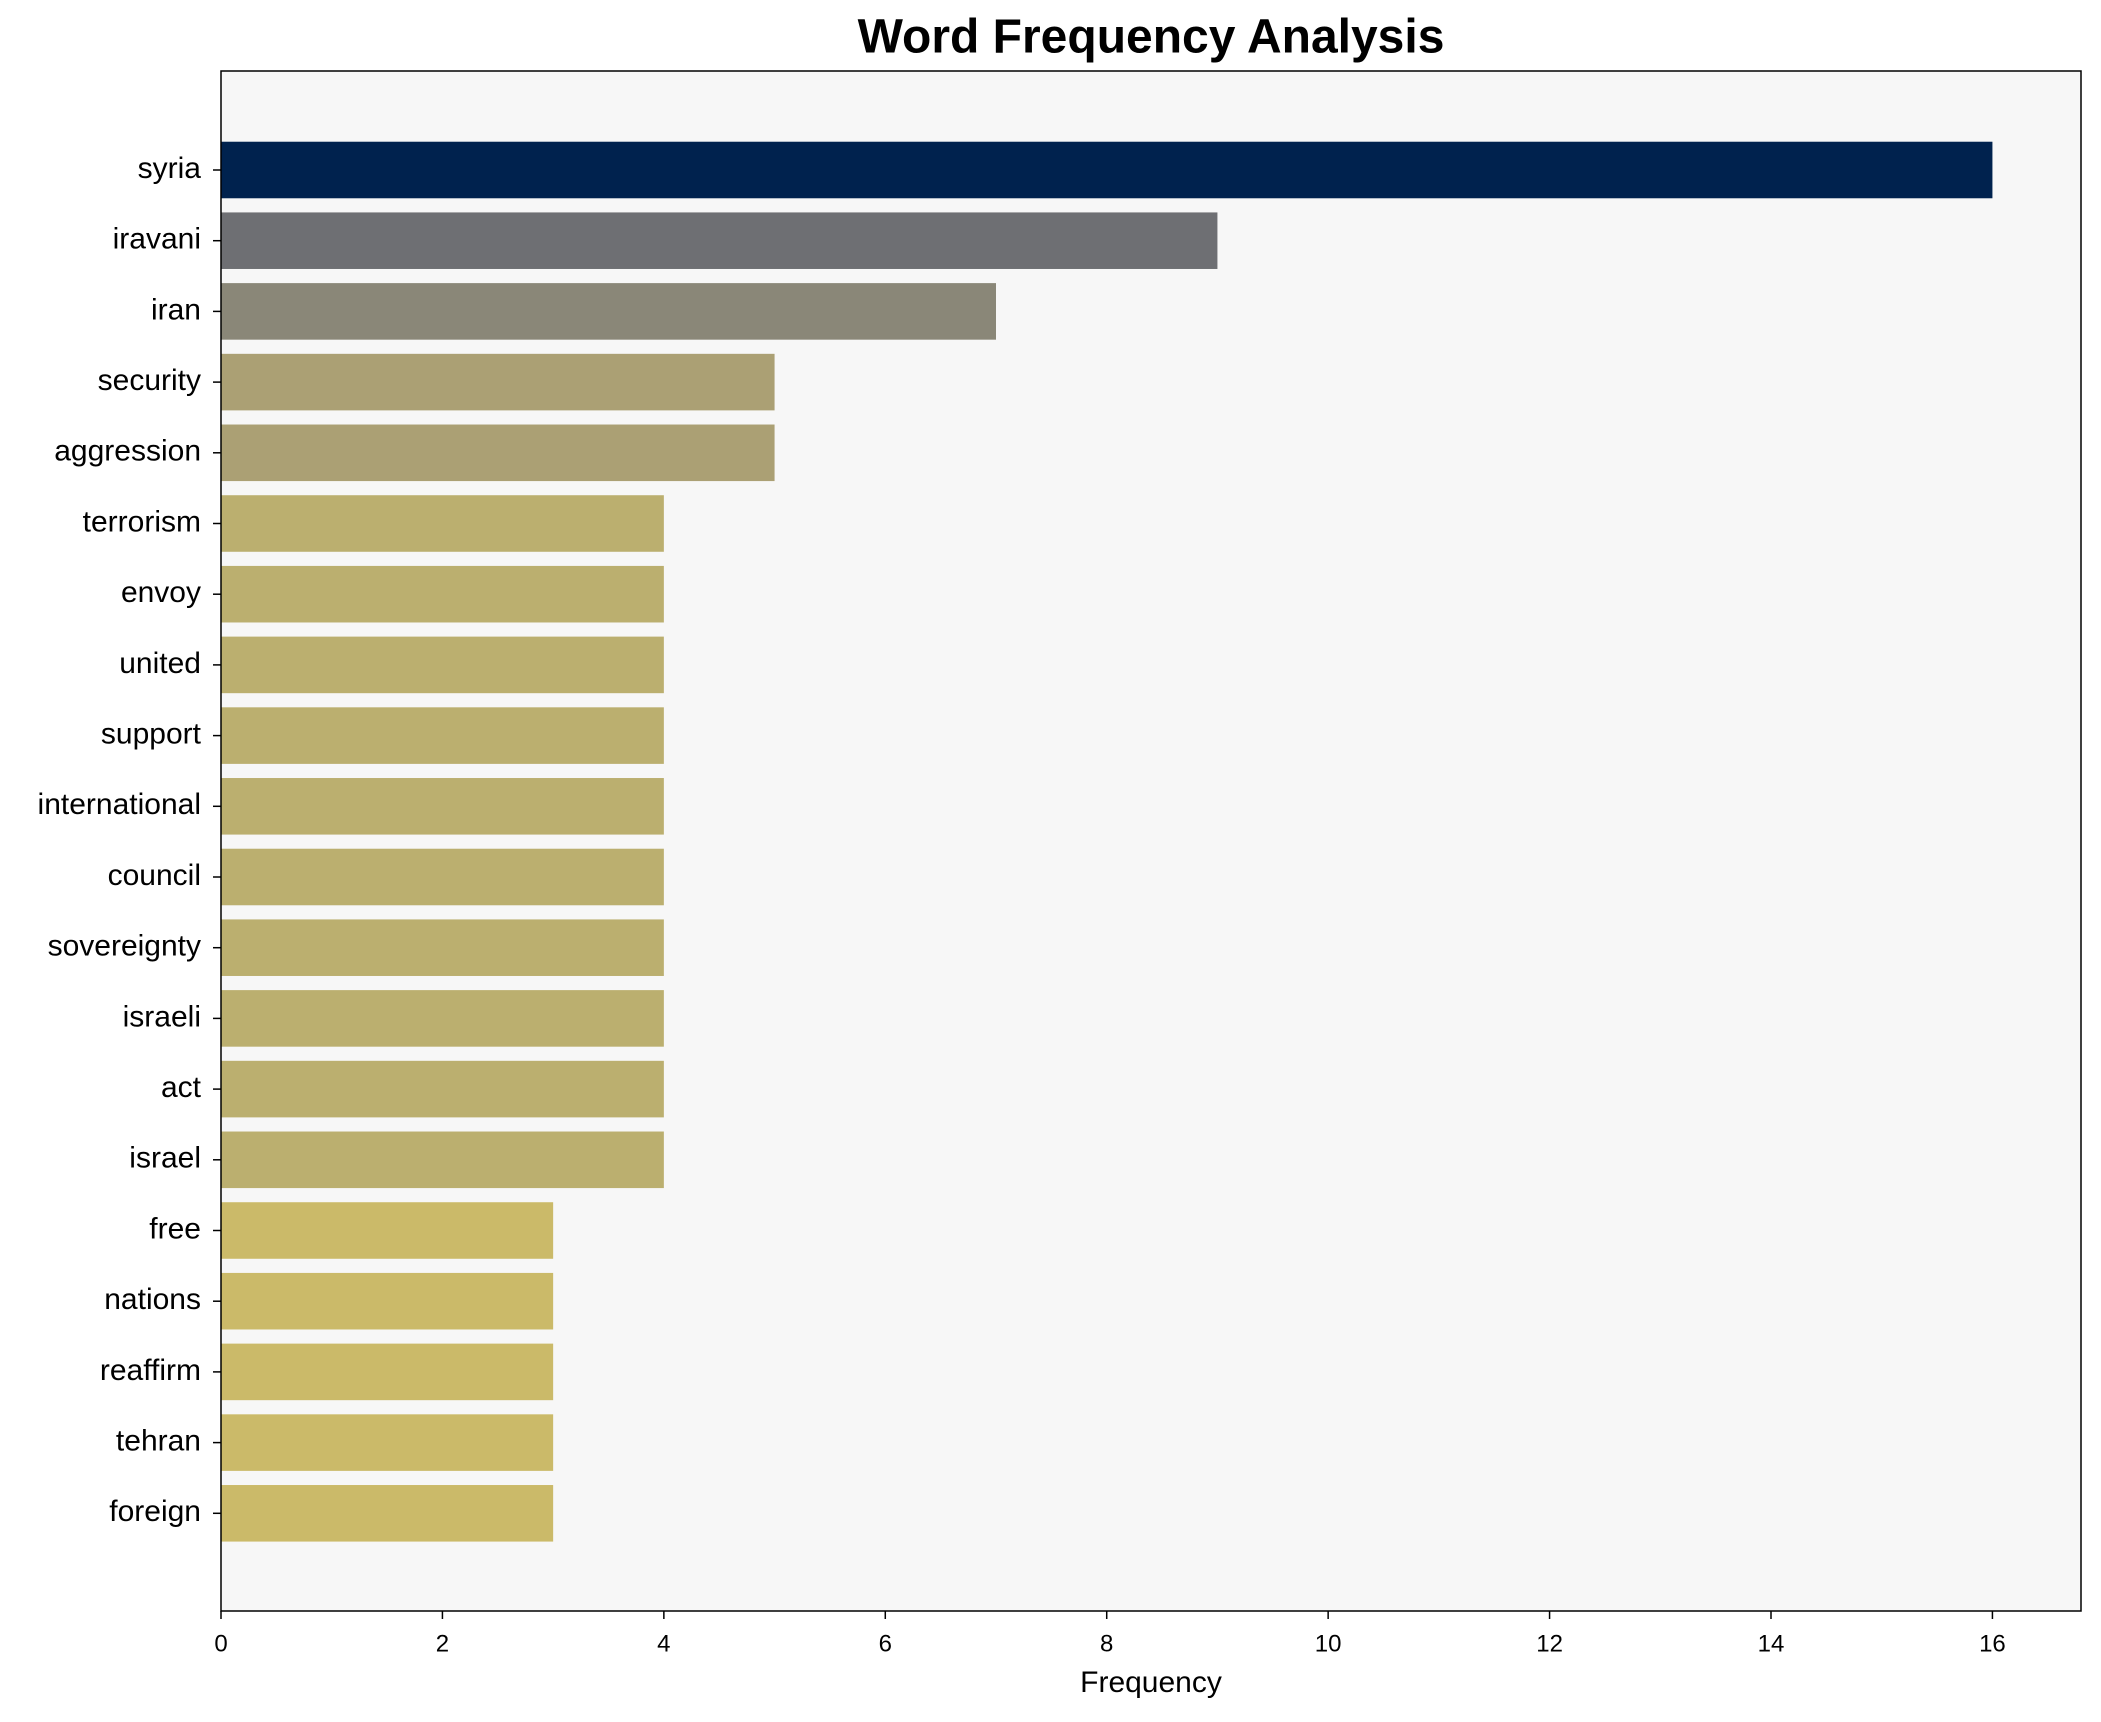 This screenshot has width=2101, height=1722. What do you see at coordinates (175, 1228) in the screenshot?
I see `y-tick-label: free` at bounding box center [175, 1228].